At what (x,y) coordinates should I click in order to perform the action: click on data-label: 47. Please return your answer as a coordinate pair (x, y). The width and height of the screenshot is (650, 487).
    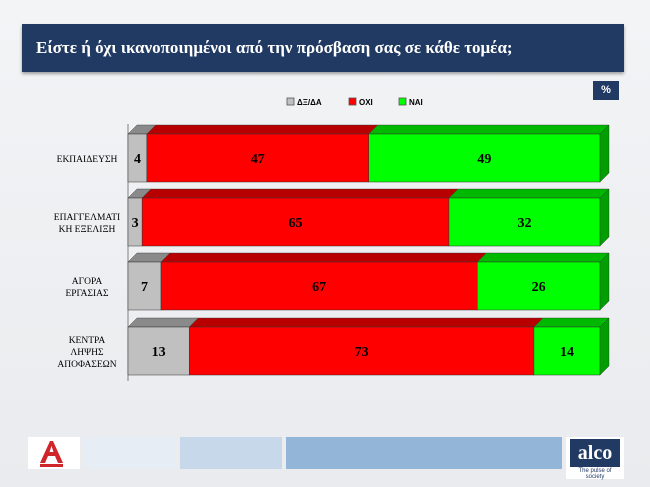
    Looking at the image, I should click on (258, 159).